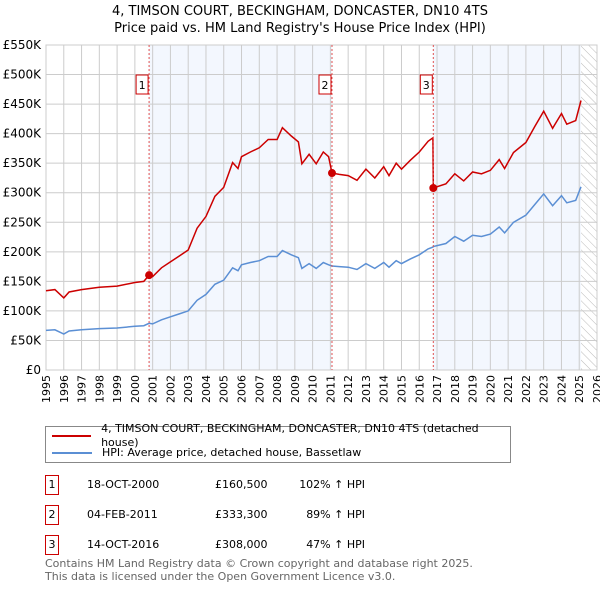 This screenshot has width=600, height=590. I want to click on sale-number: 2, so click(52, 515).